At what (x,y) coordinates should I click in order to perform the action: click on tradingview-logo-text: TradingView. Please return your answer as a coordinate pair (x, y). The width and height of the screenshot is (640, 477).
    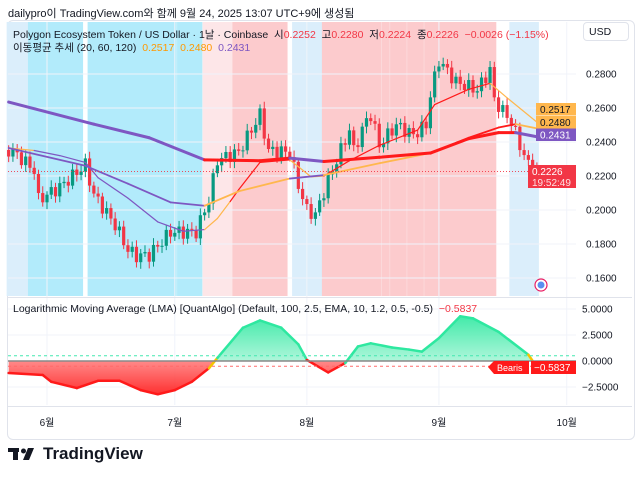
    Looking at the image, I should click on (93, 453).